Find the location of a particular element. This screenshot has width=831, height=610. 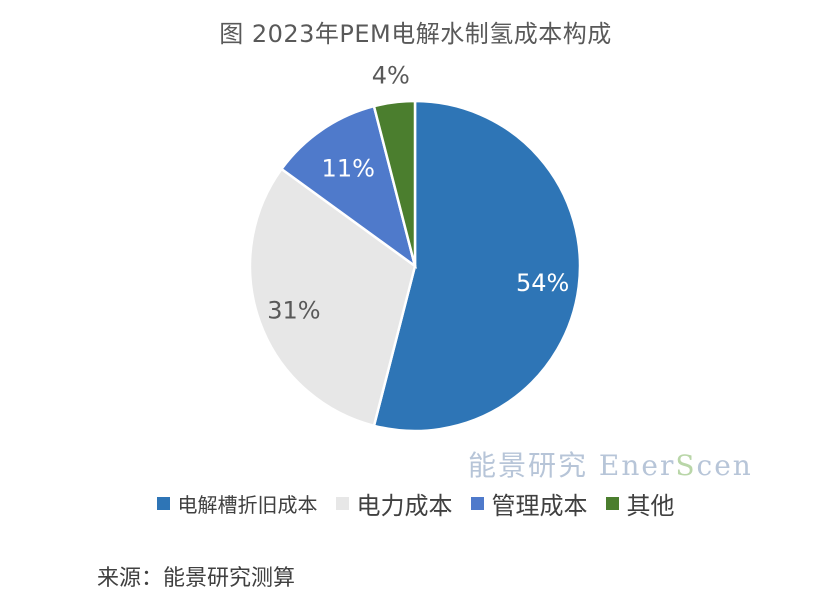

chart-title: 图 2023年PEM电解水制氢成本构成 is located at coordinates (415, 34).